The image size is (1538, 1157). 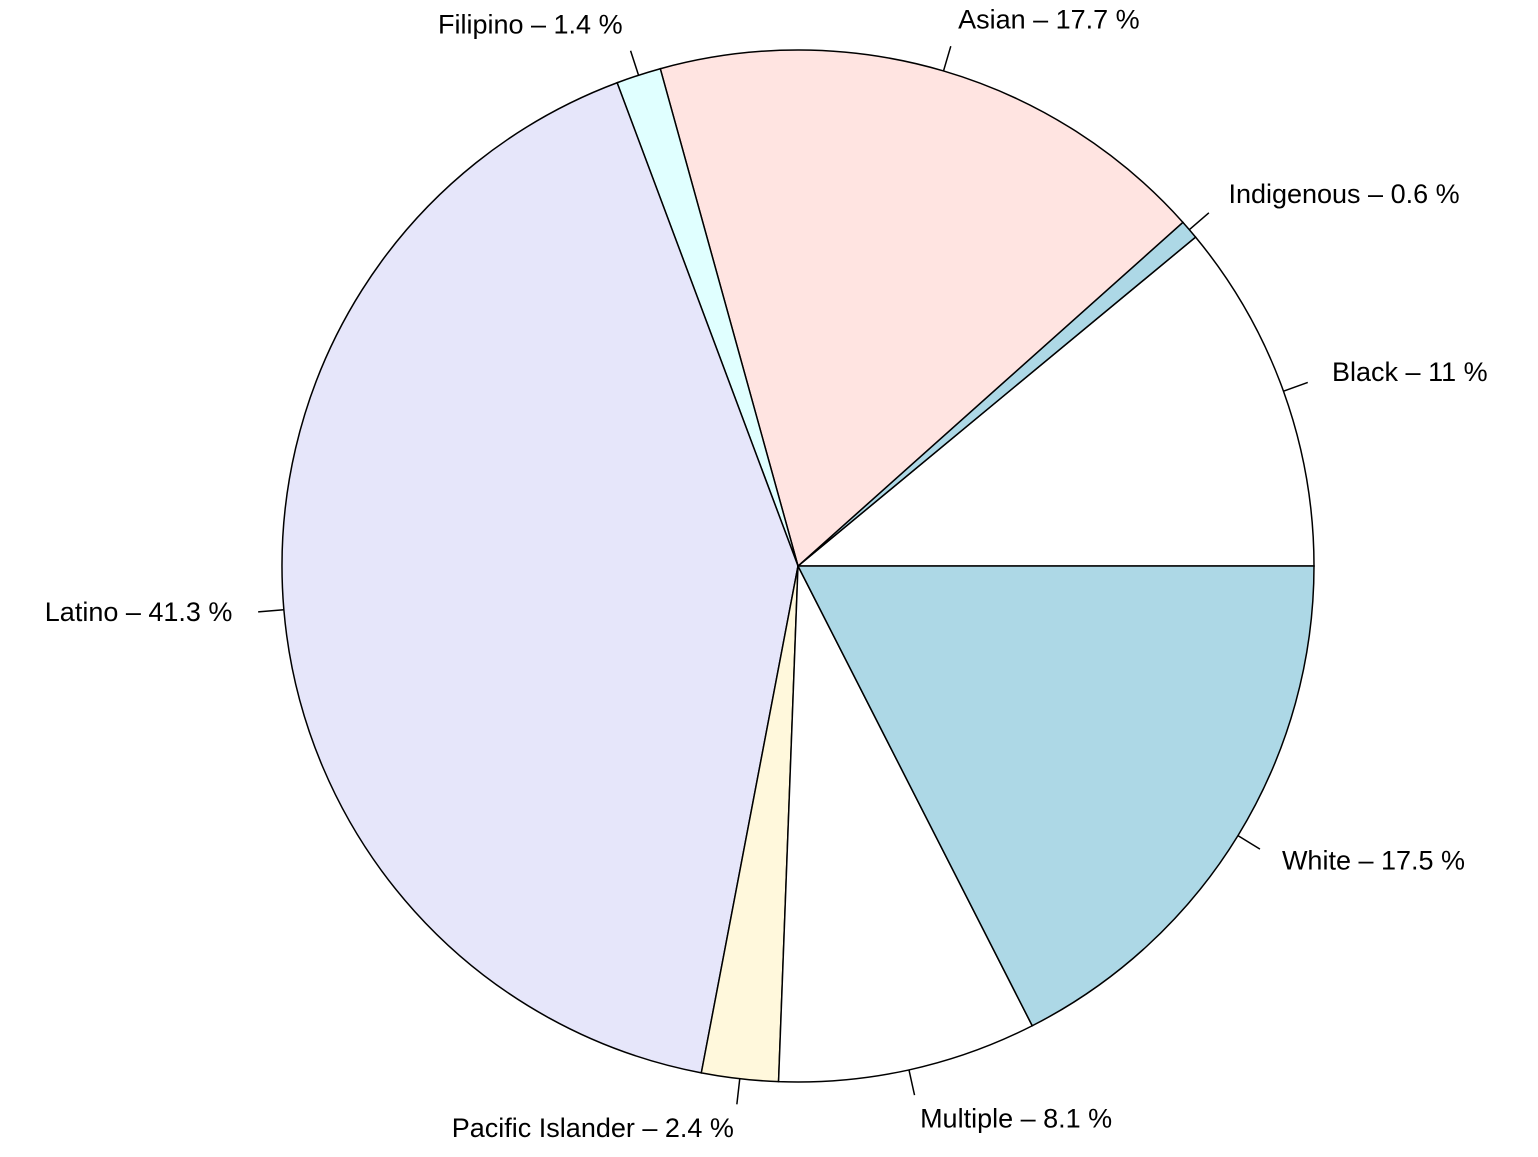 What do you see at coordinates (1016, 1118) in the screenshot?
I see `slice-label: Multiple – 8.1 %` at bounding box center [1016, 1118].